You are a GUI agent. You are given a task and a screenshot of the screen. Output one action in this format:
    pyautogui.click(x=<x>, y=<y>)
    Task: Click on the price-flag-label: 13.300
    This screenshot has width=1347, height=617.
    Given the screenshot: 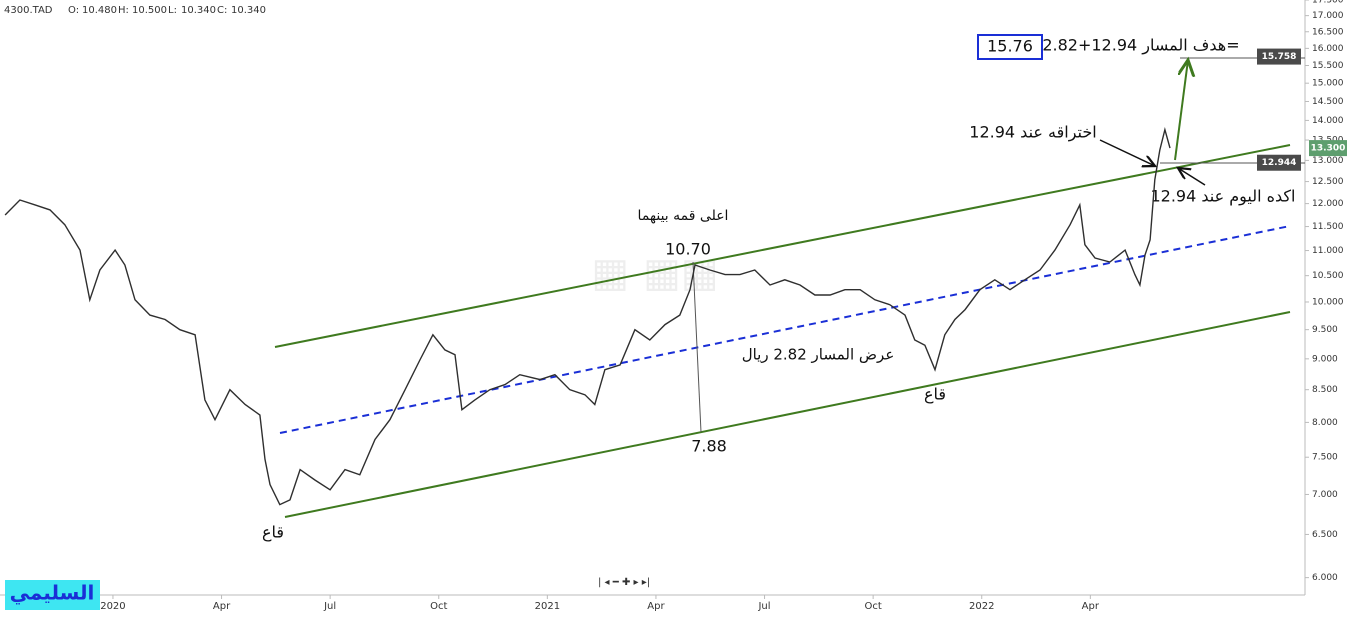 What is the action you would take?
    pyautogui.click(x=1328, y=149)
    